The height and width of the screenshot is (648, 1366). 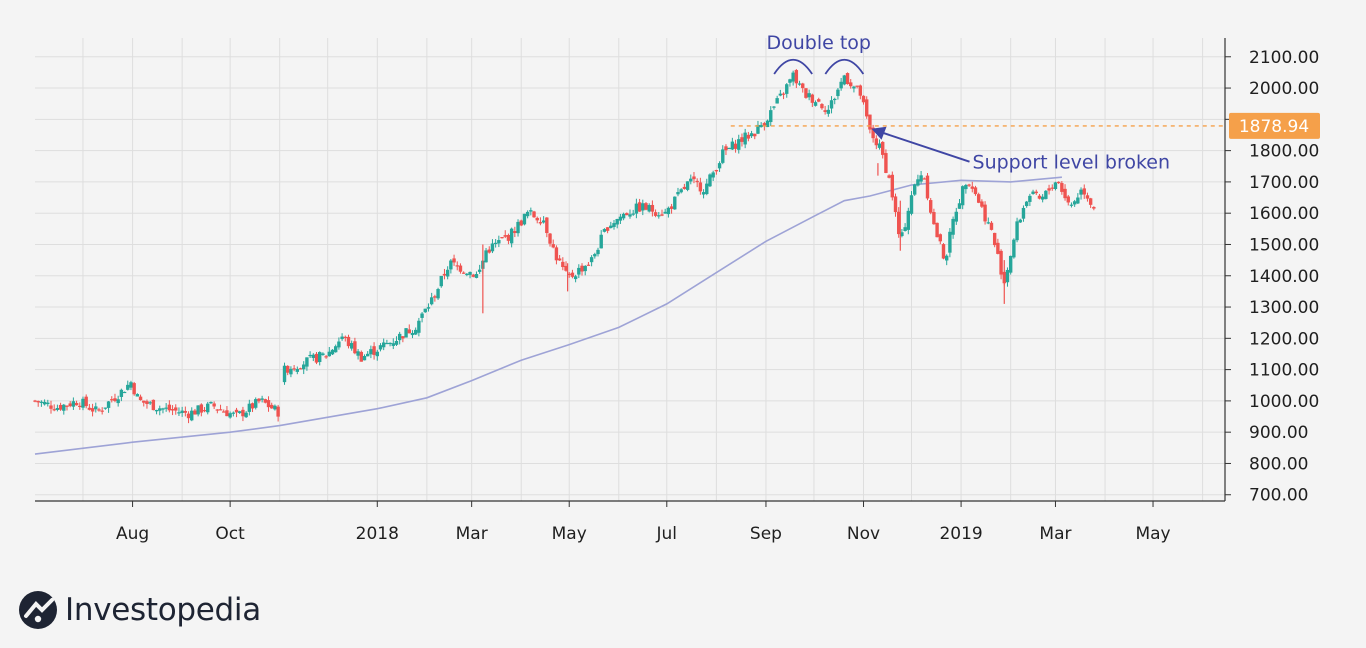 I want to click on support-broken-label: Support level broken, so click(x=1072, y=163).